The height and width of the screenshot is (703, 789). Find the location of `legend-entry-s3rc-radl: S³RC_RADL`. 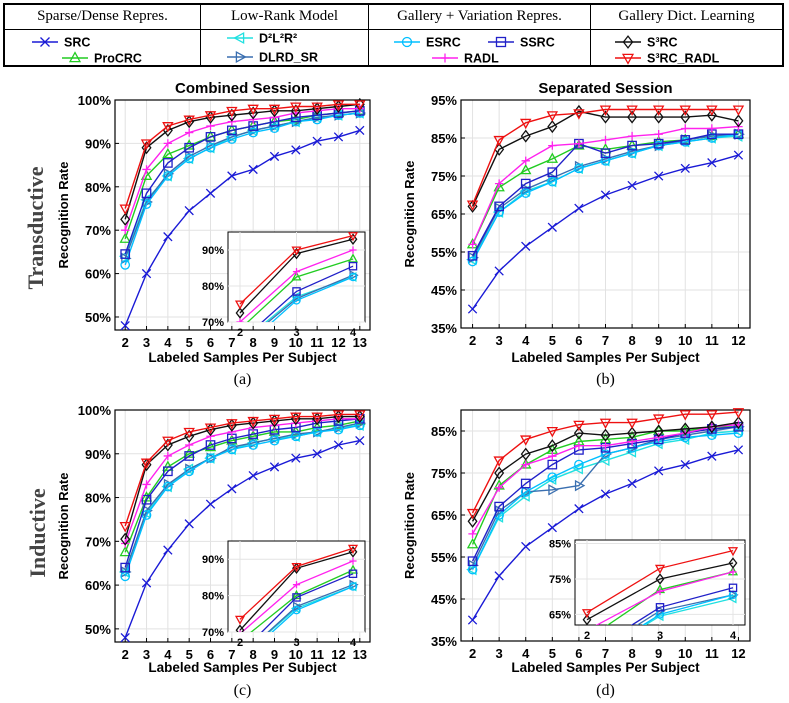

legend-entry-s3rc-radl: S³RC_RADL is located at coordinates (667, 59).